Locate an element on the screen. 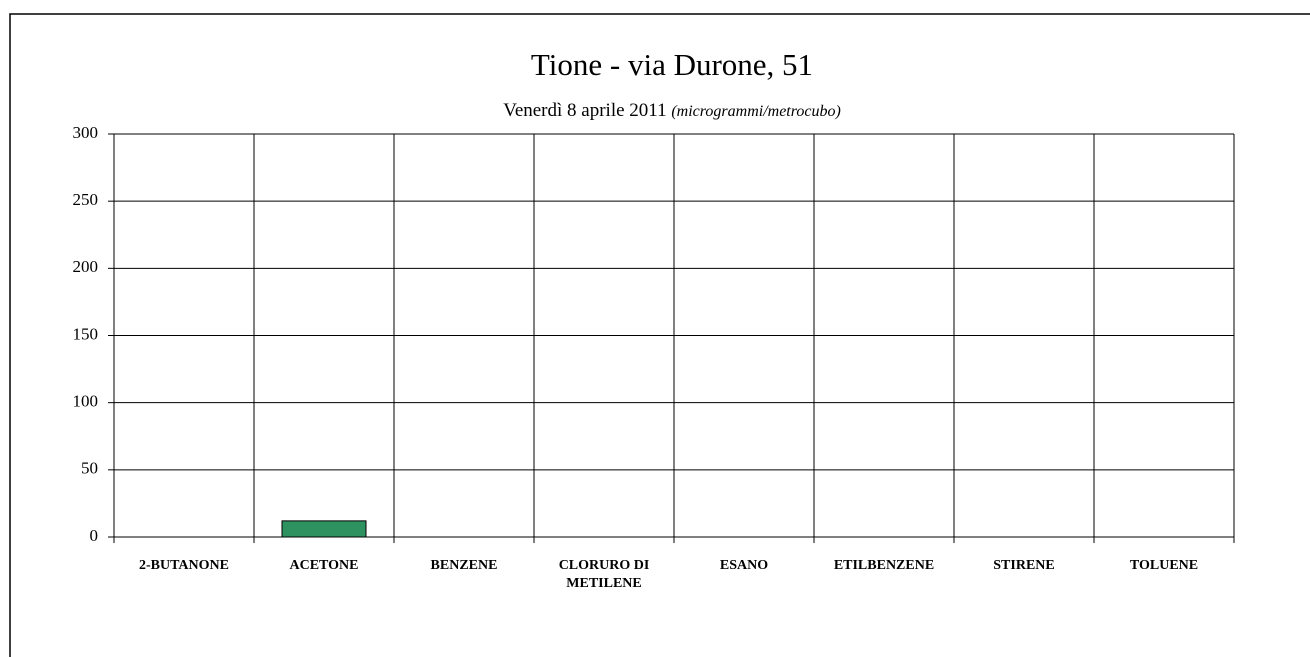 The image size is (1310, 657). chart-title: Tione - via Durone, 51 is located at coordinates (672, 64).